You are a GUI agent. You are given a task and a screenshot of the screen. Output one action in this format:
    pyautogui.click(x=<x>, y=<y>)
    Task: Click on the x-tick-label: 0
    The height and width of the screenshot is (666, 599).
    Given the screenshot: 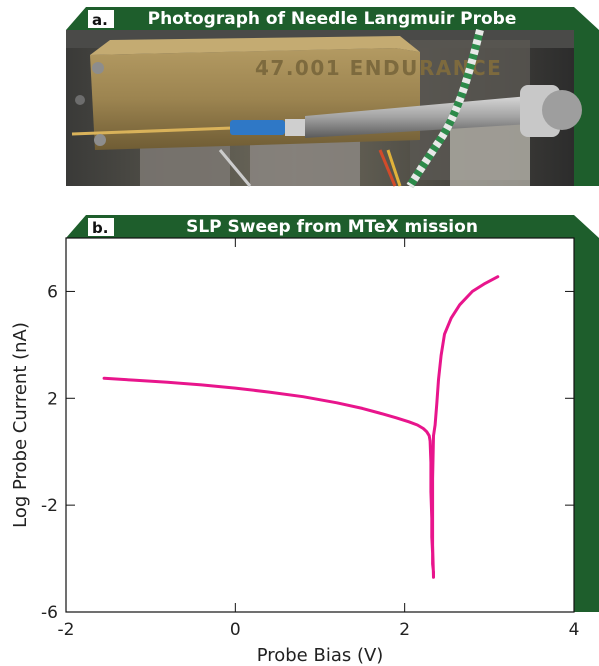 What is the action you would take?
    pyautogui.click(x=235, y=630)
    